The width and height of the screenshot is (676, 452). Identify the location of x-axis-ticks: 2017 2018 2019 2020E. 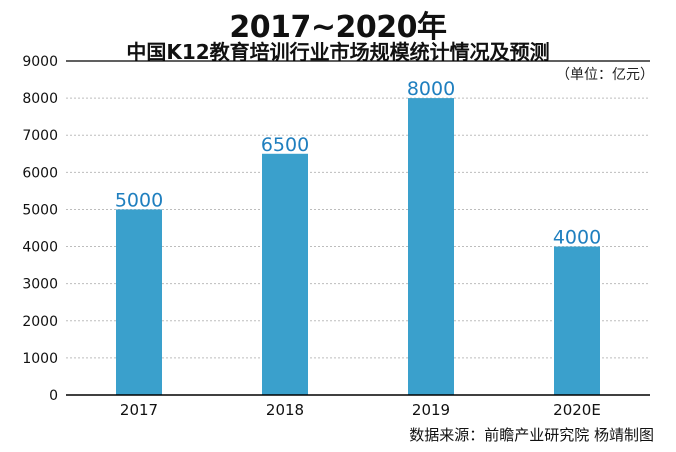
(360, 410).